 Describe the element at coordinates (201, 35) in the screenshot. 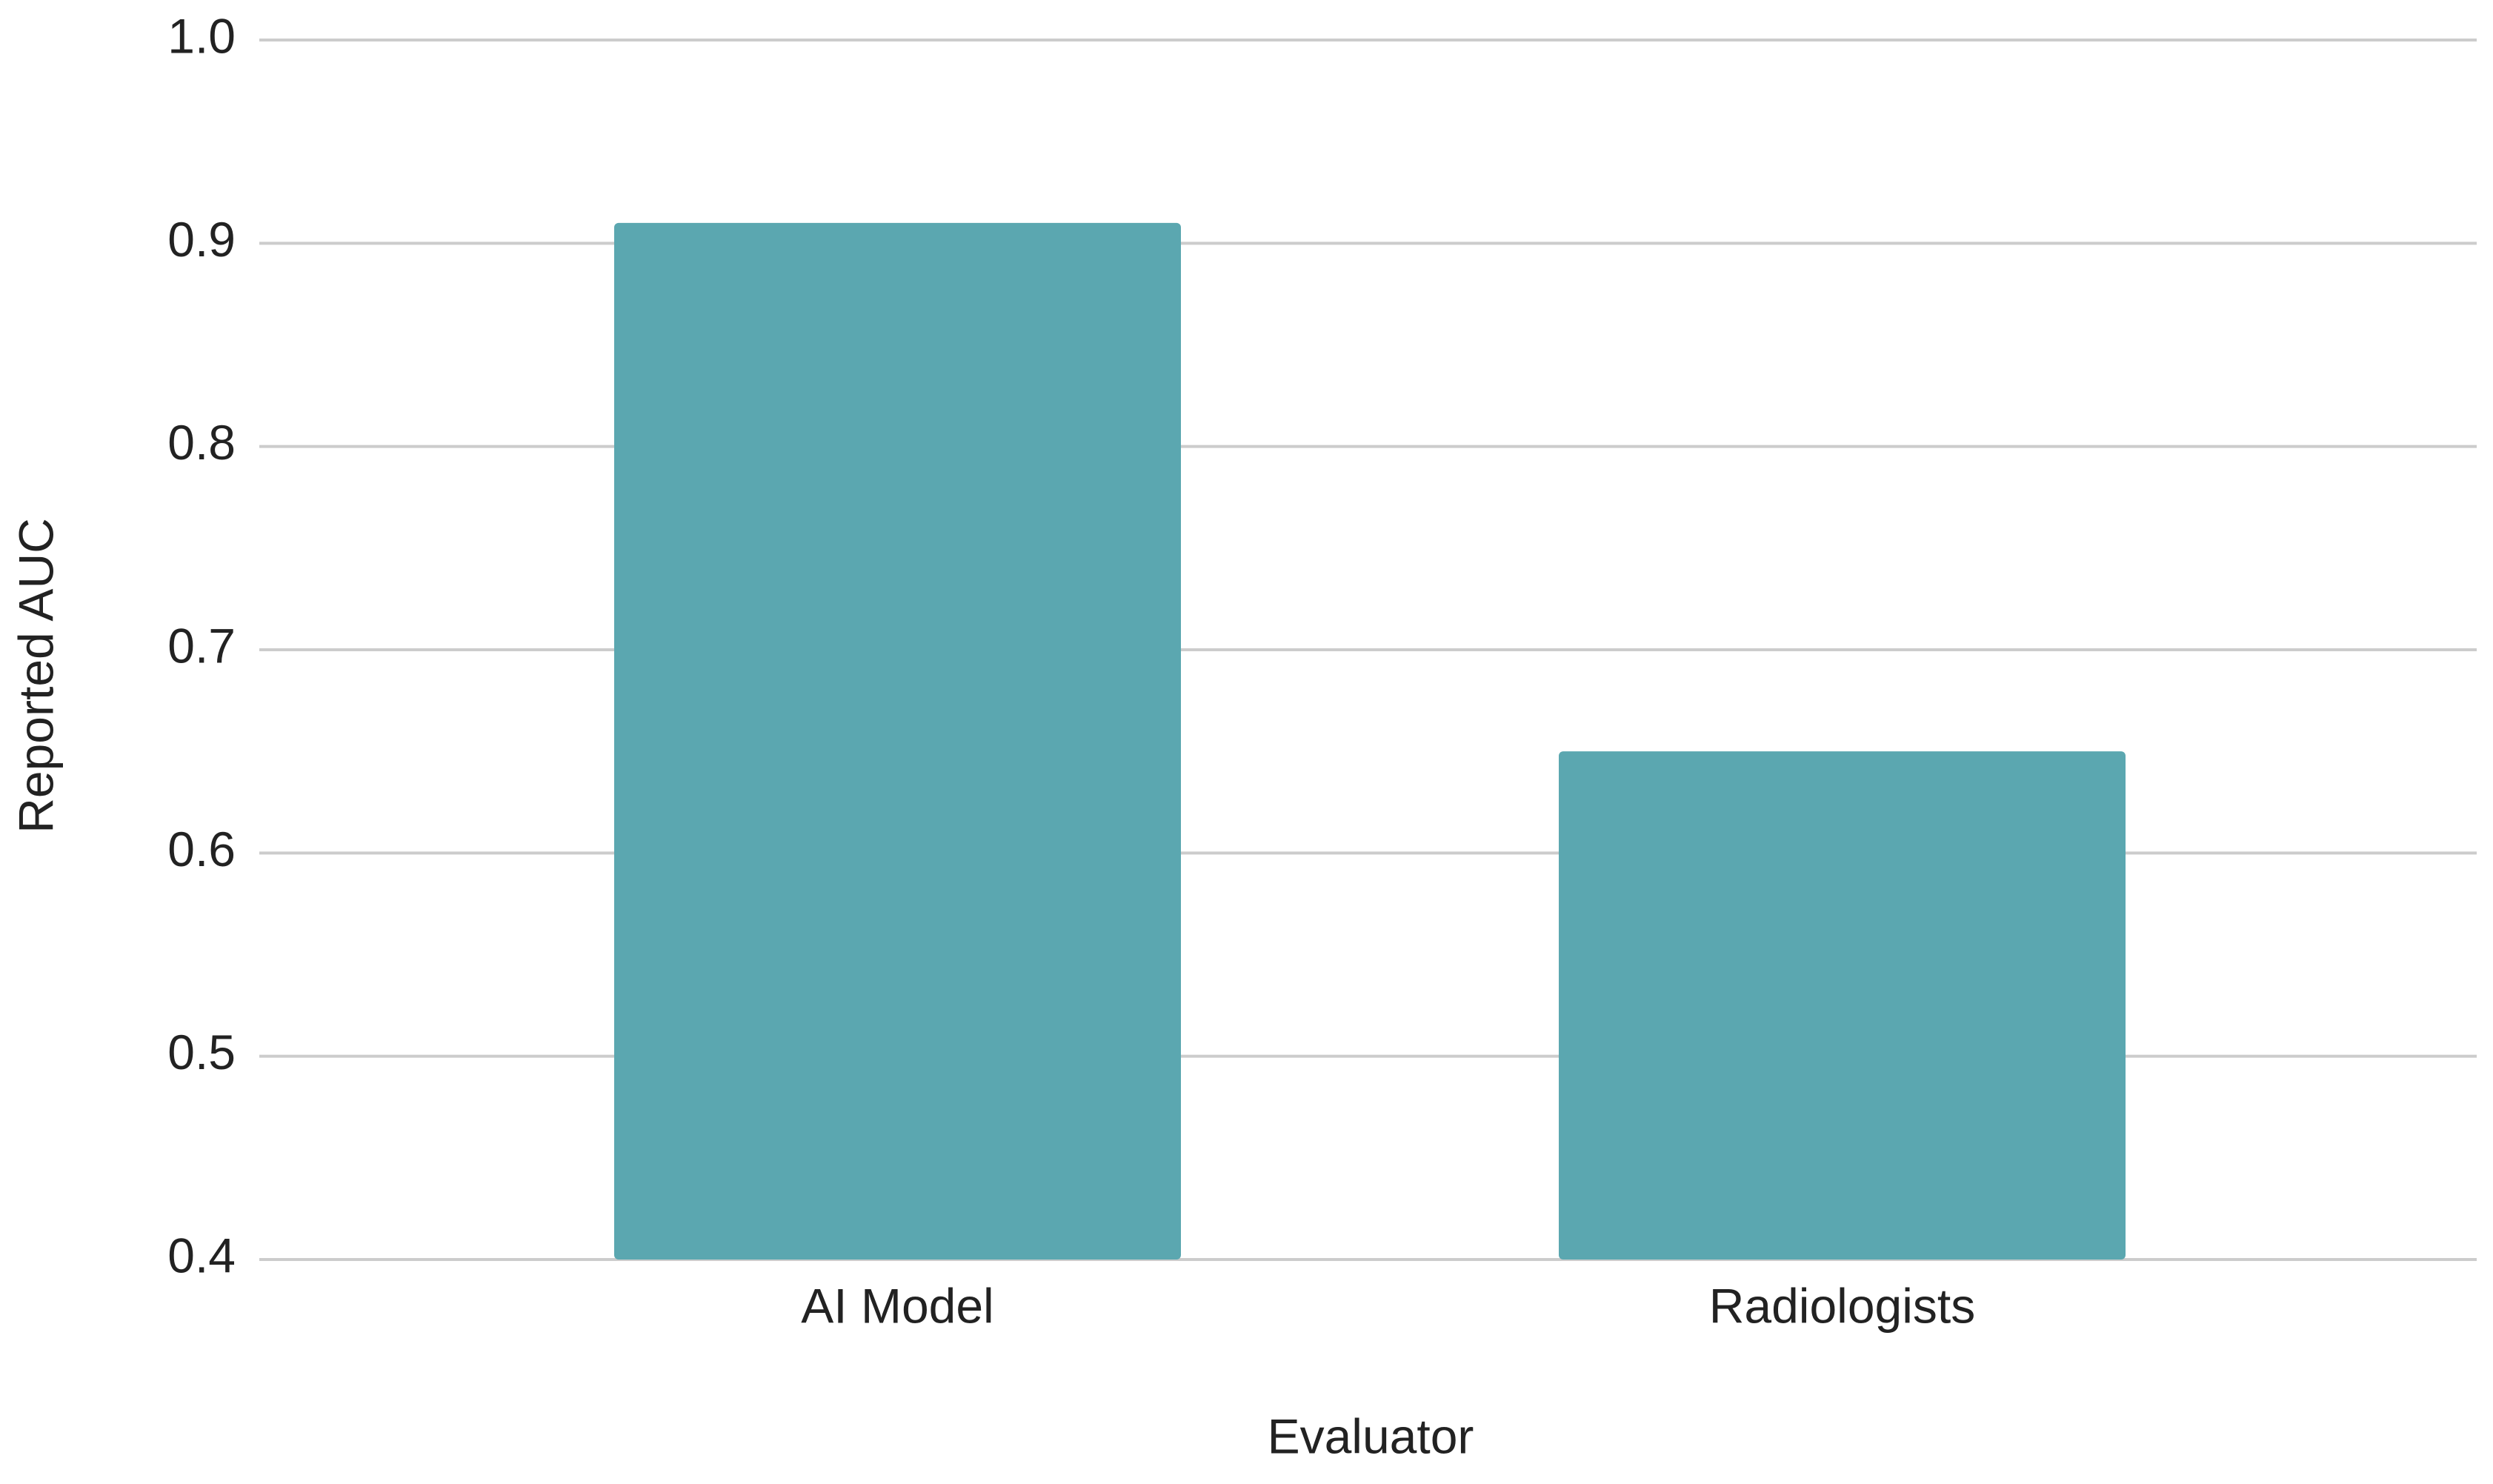

I see `y-tick-label: 1.0` at that location.